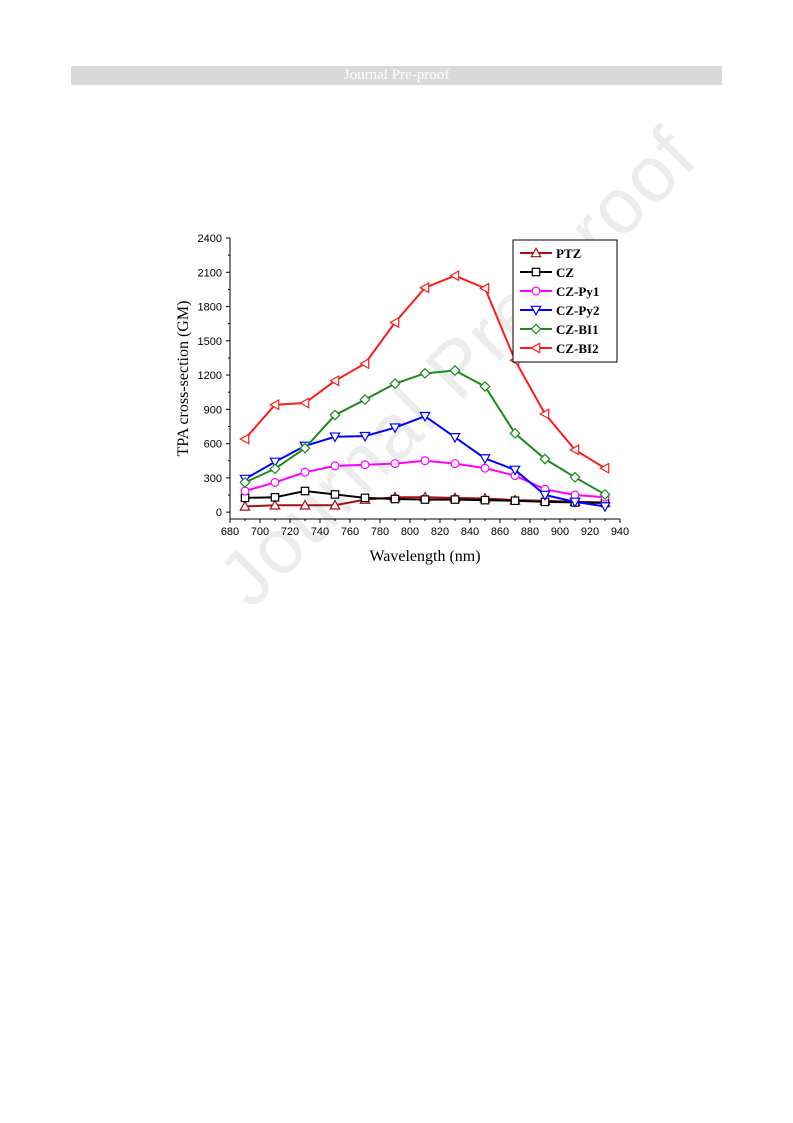 The width and height of the screenshot is (793, 1123). I want to click on legend-marker-cz-py1, so click(536, 291).